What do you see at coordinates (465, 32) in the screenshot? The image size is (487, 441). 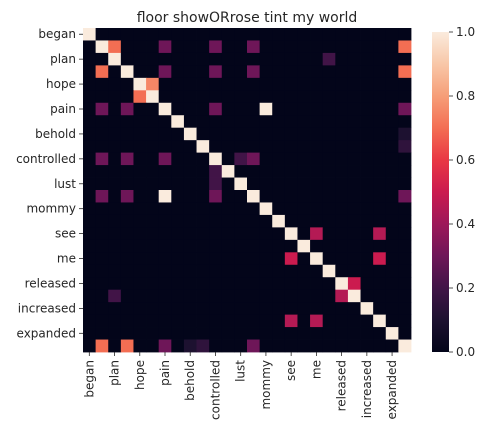 I see `colorbar-tick-label: 1.0` at bounding box center [465, 32].